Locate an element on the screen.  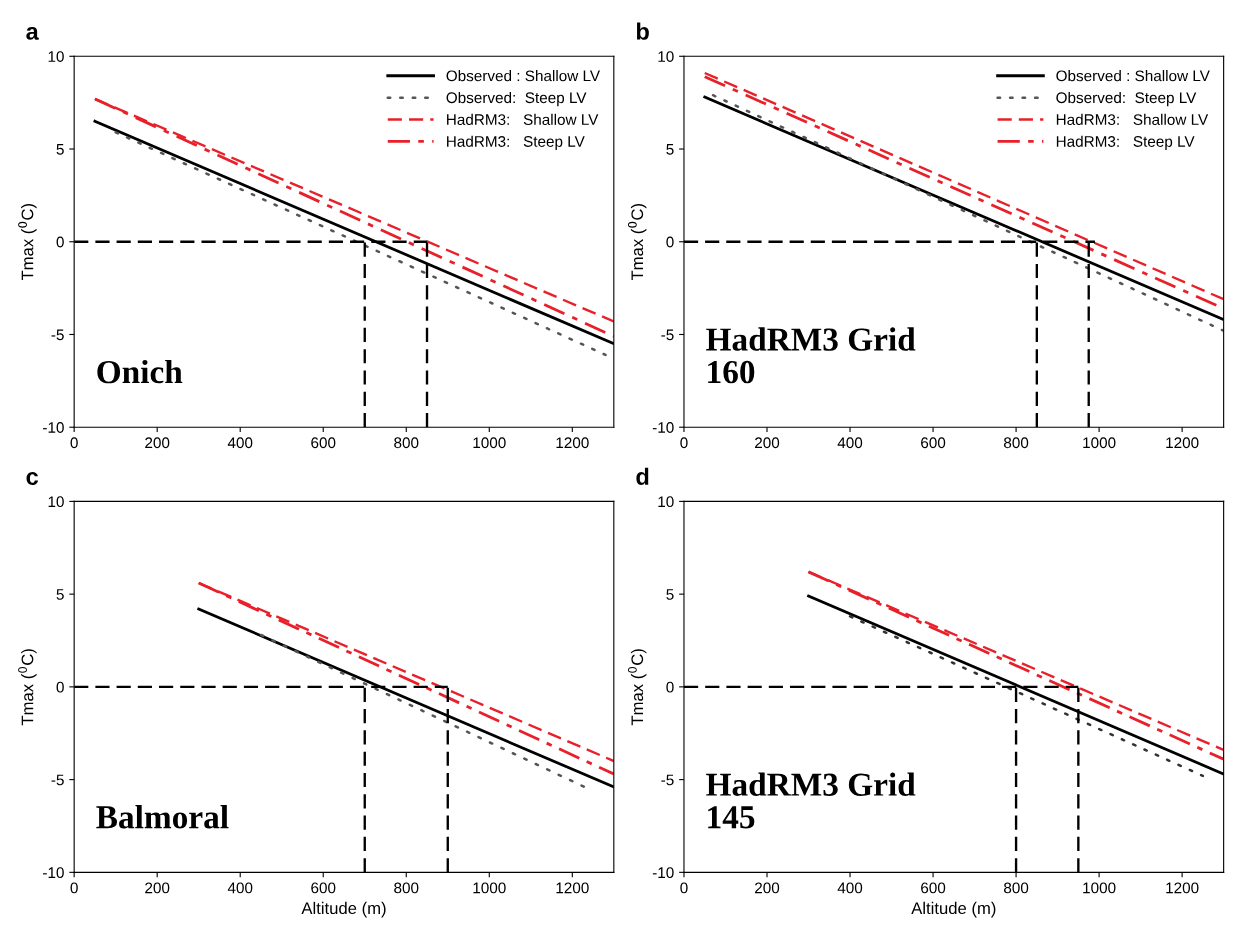
annotation: HadRM3 Grid 160 is located at coordinates (811, 355).